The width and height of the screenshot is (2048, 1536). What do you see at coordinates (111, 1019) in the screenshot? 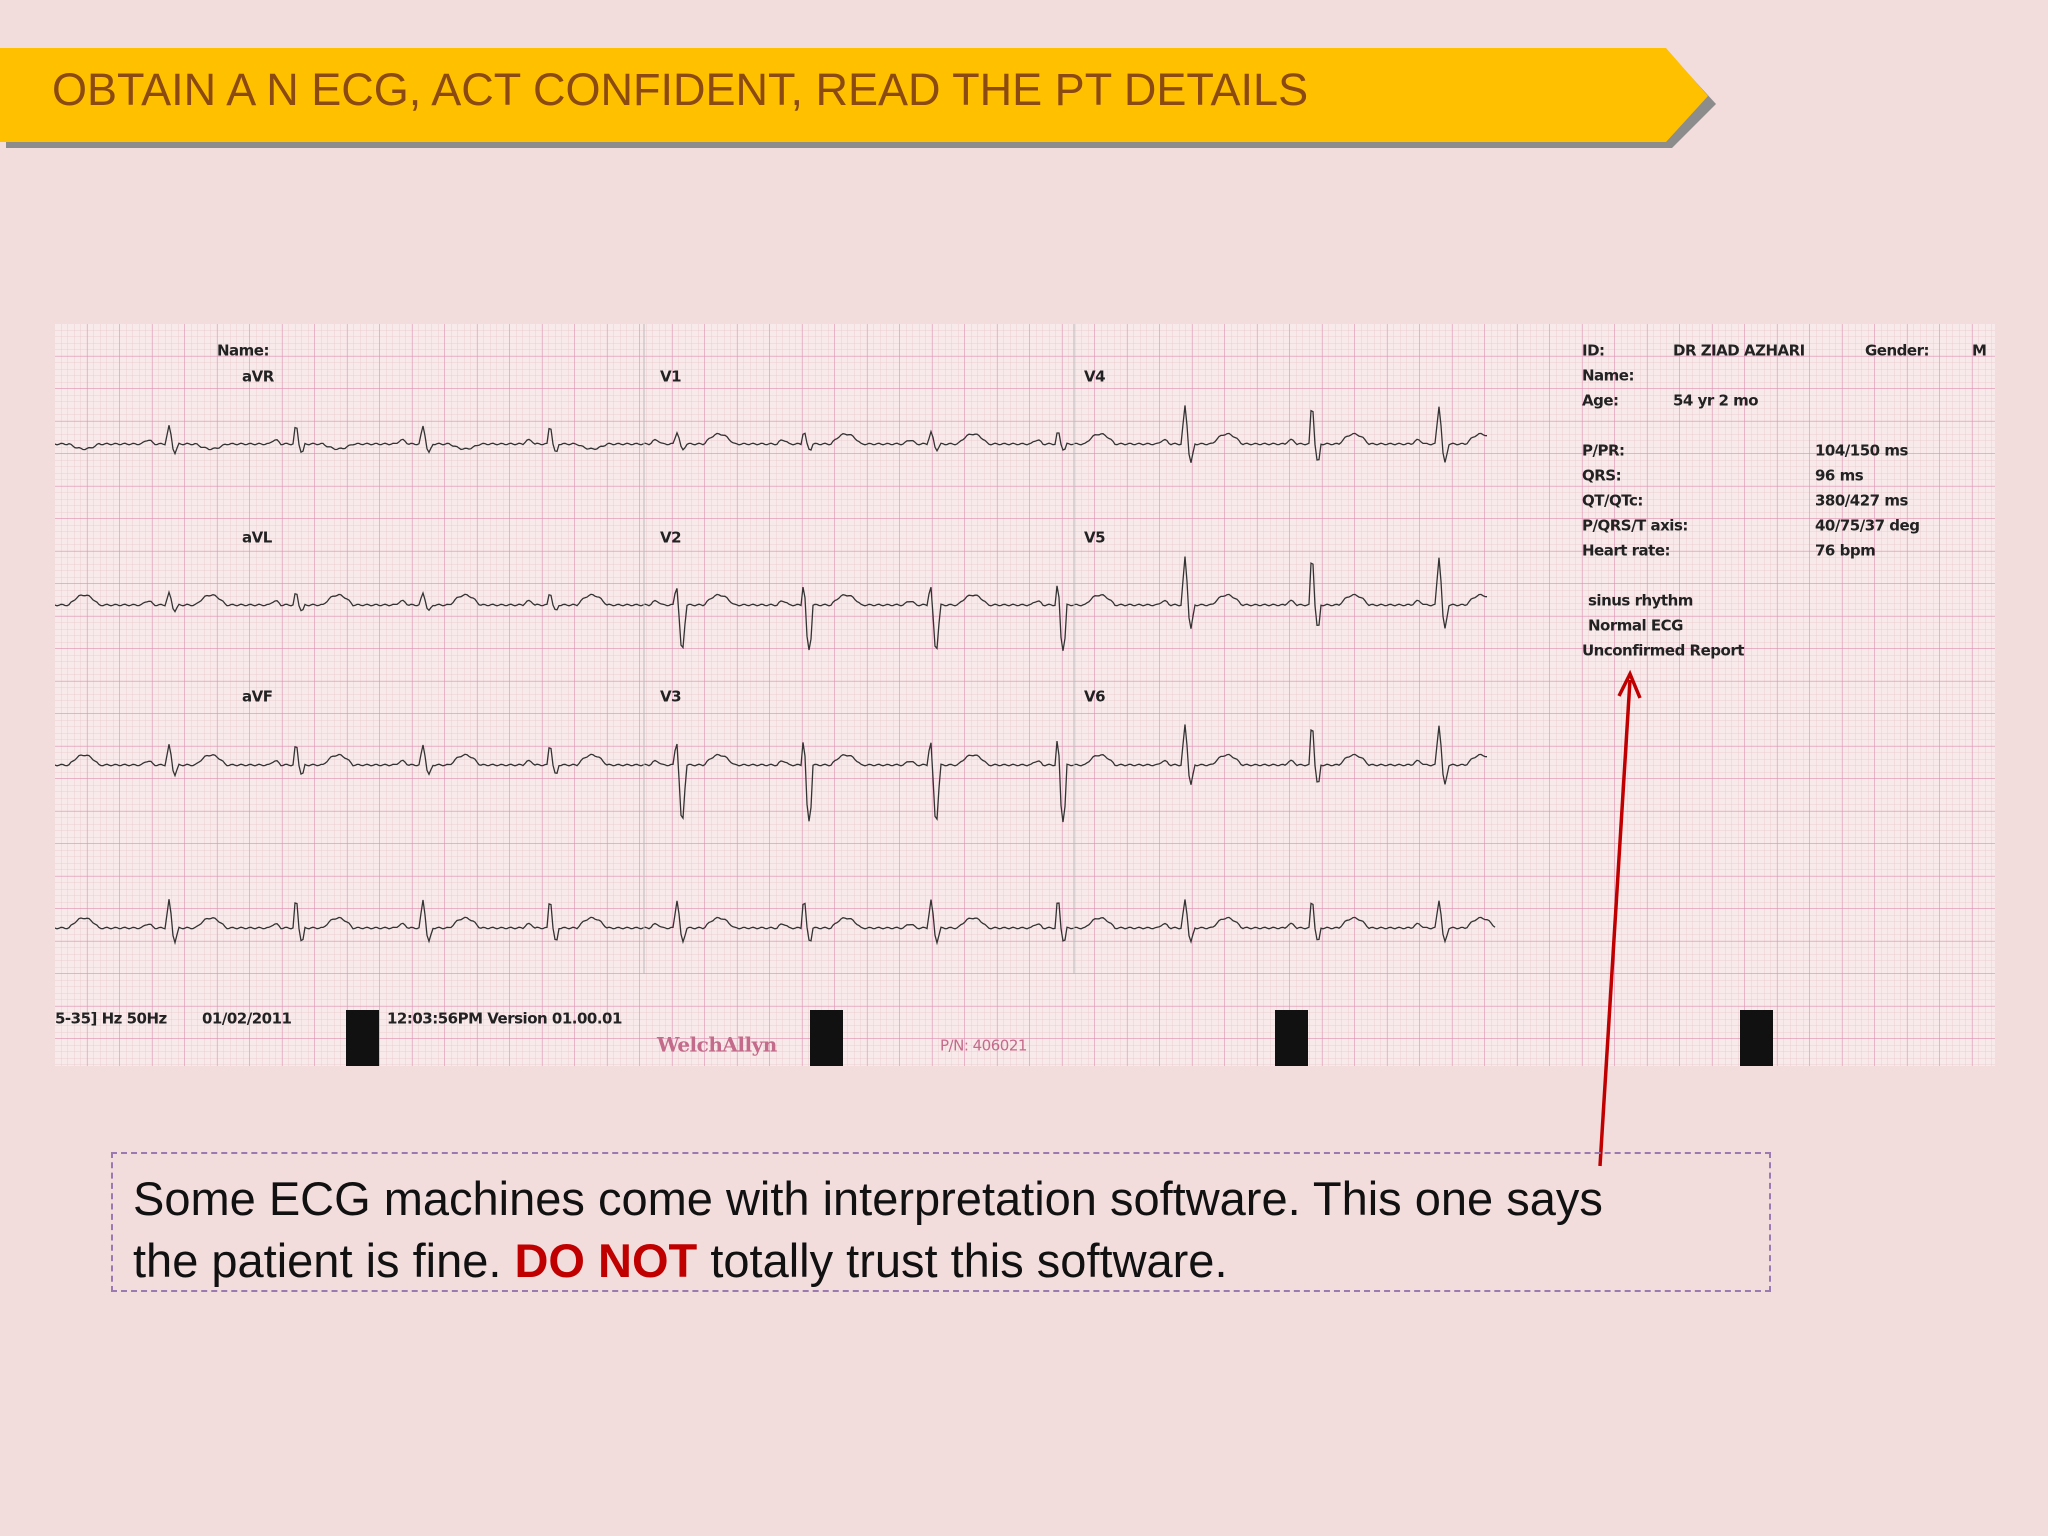
I see `ecg-text: 5-35] Hz 50Hz` at bounding box center [111, 1019].